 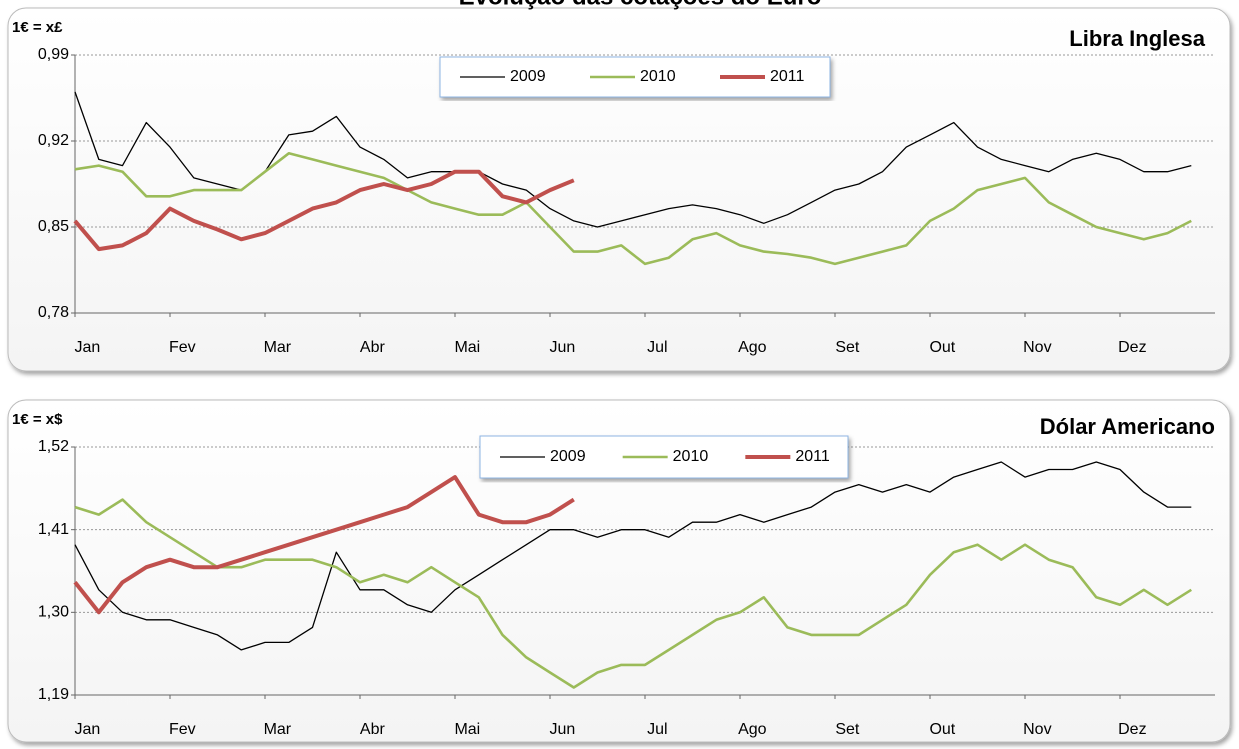 What do you see at coordinates (37, 27) in the screenshot?
I see `y-axis-label: 1€ = x£` at bounding box center [37, 27].